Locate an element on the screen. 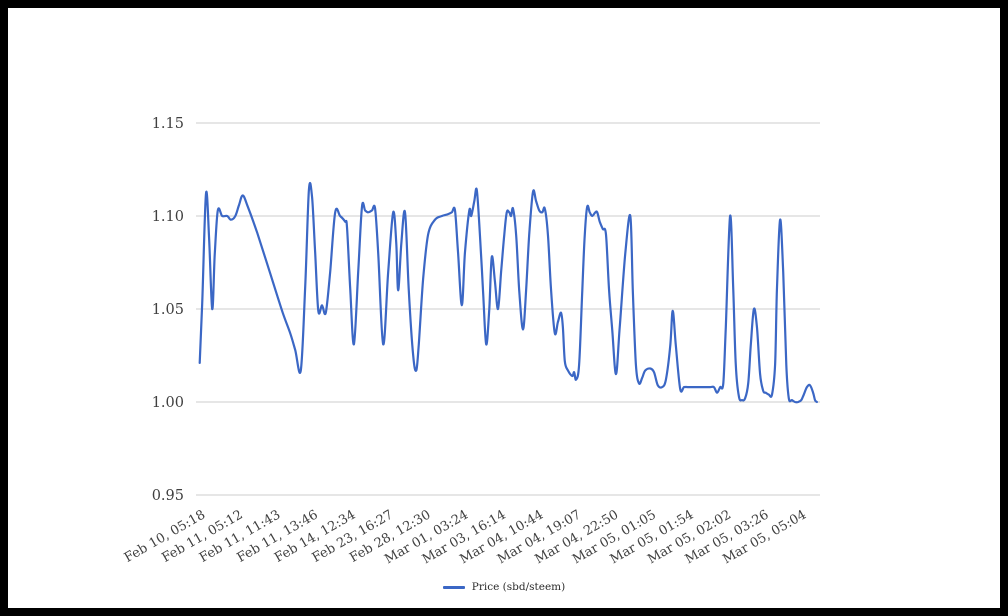 This screenshot has height=616, width=1008. legend-line-swatch is located at coordinates (453, 587).